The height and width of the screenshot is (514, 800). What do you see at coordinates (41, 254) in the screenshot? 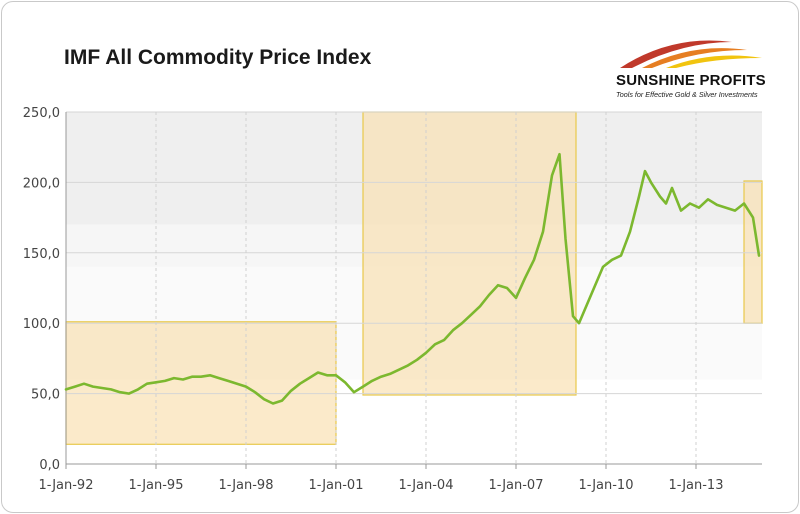
I see `y-tick-label: 150,0` at bounding box center [41, 254].